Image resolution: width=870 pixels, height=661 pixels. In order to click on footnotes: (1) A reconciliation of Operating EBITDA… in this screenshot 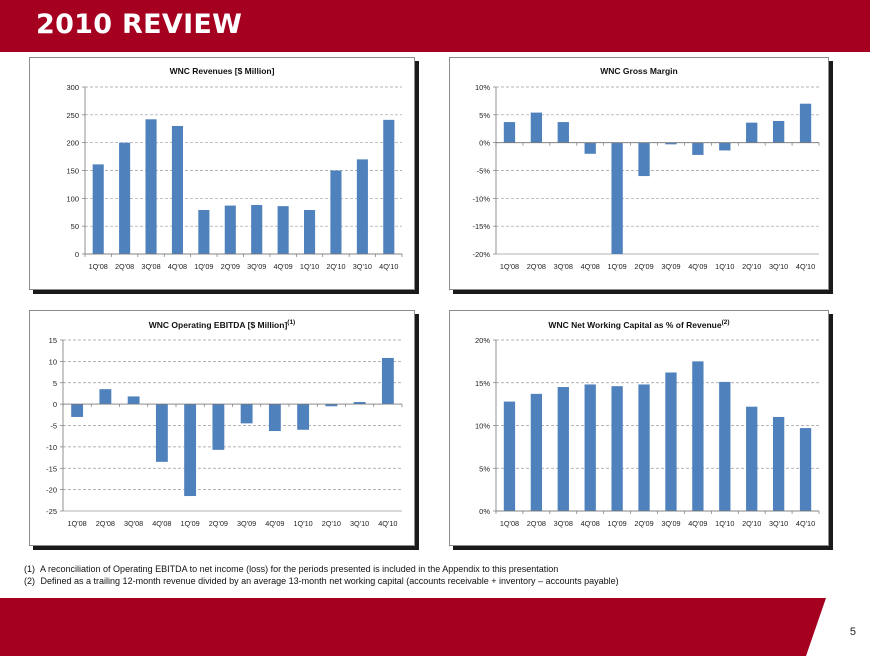, I will do `click(321, 575)`.